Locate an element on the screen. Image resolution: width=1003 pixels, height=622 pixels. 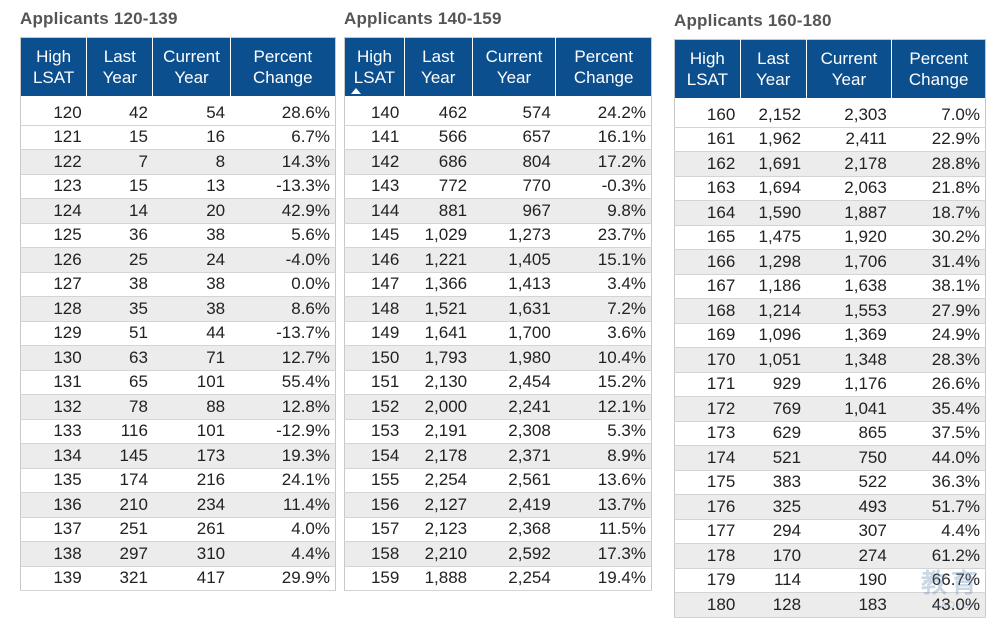
last-year-cell: 1,214 is located at coordinates (773, 311).